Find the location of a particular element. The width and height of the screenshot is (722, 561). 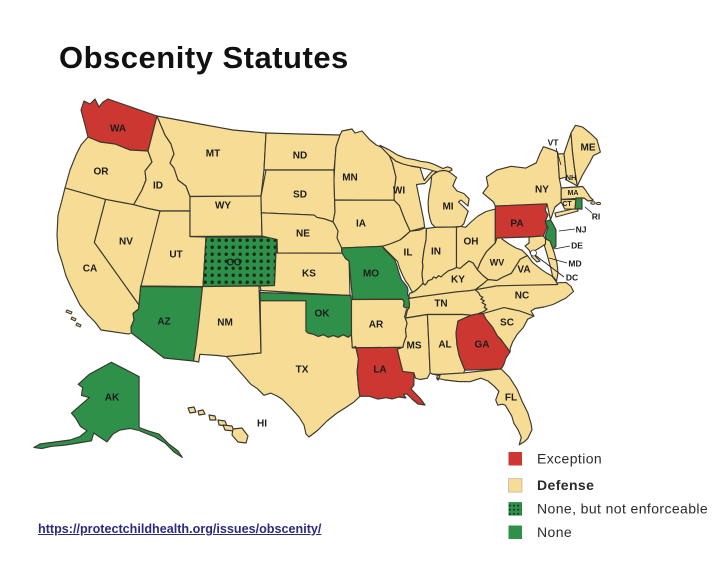

svg-text: TN is located at coordinates (440, 304).